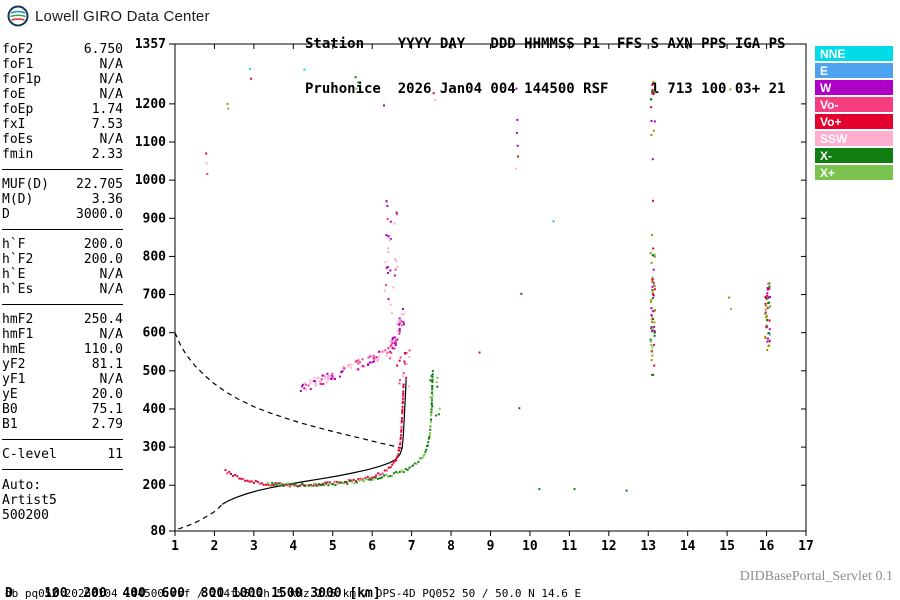  I want to click on parameter-label: h`E, so click(14, 274).